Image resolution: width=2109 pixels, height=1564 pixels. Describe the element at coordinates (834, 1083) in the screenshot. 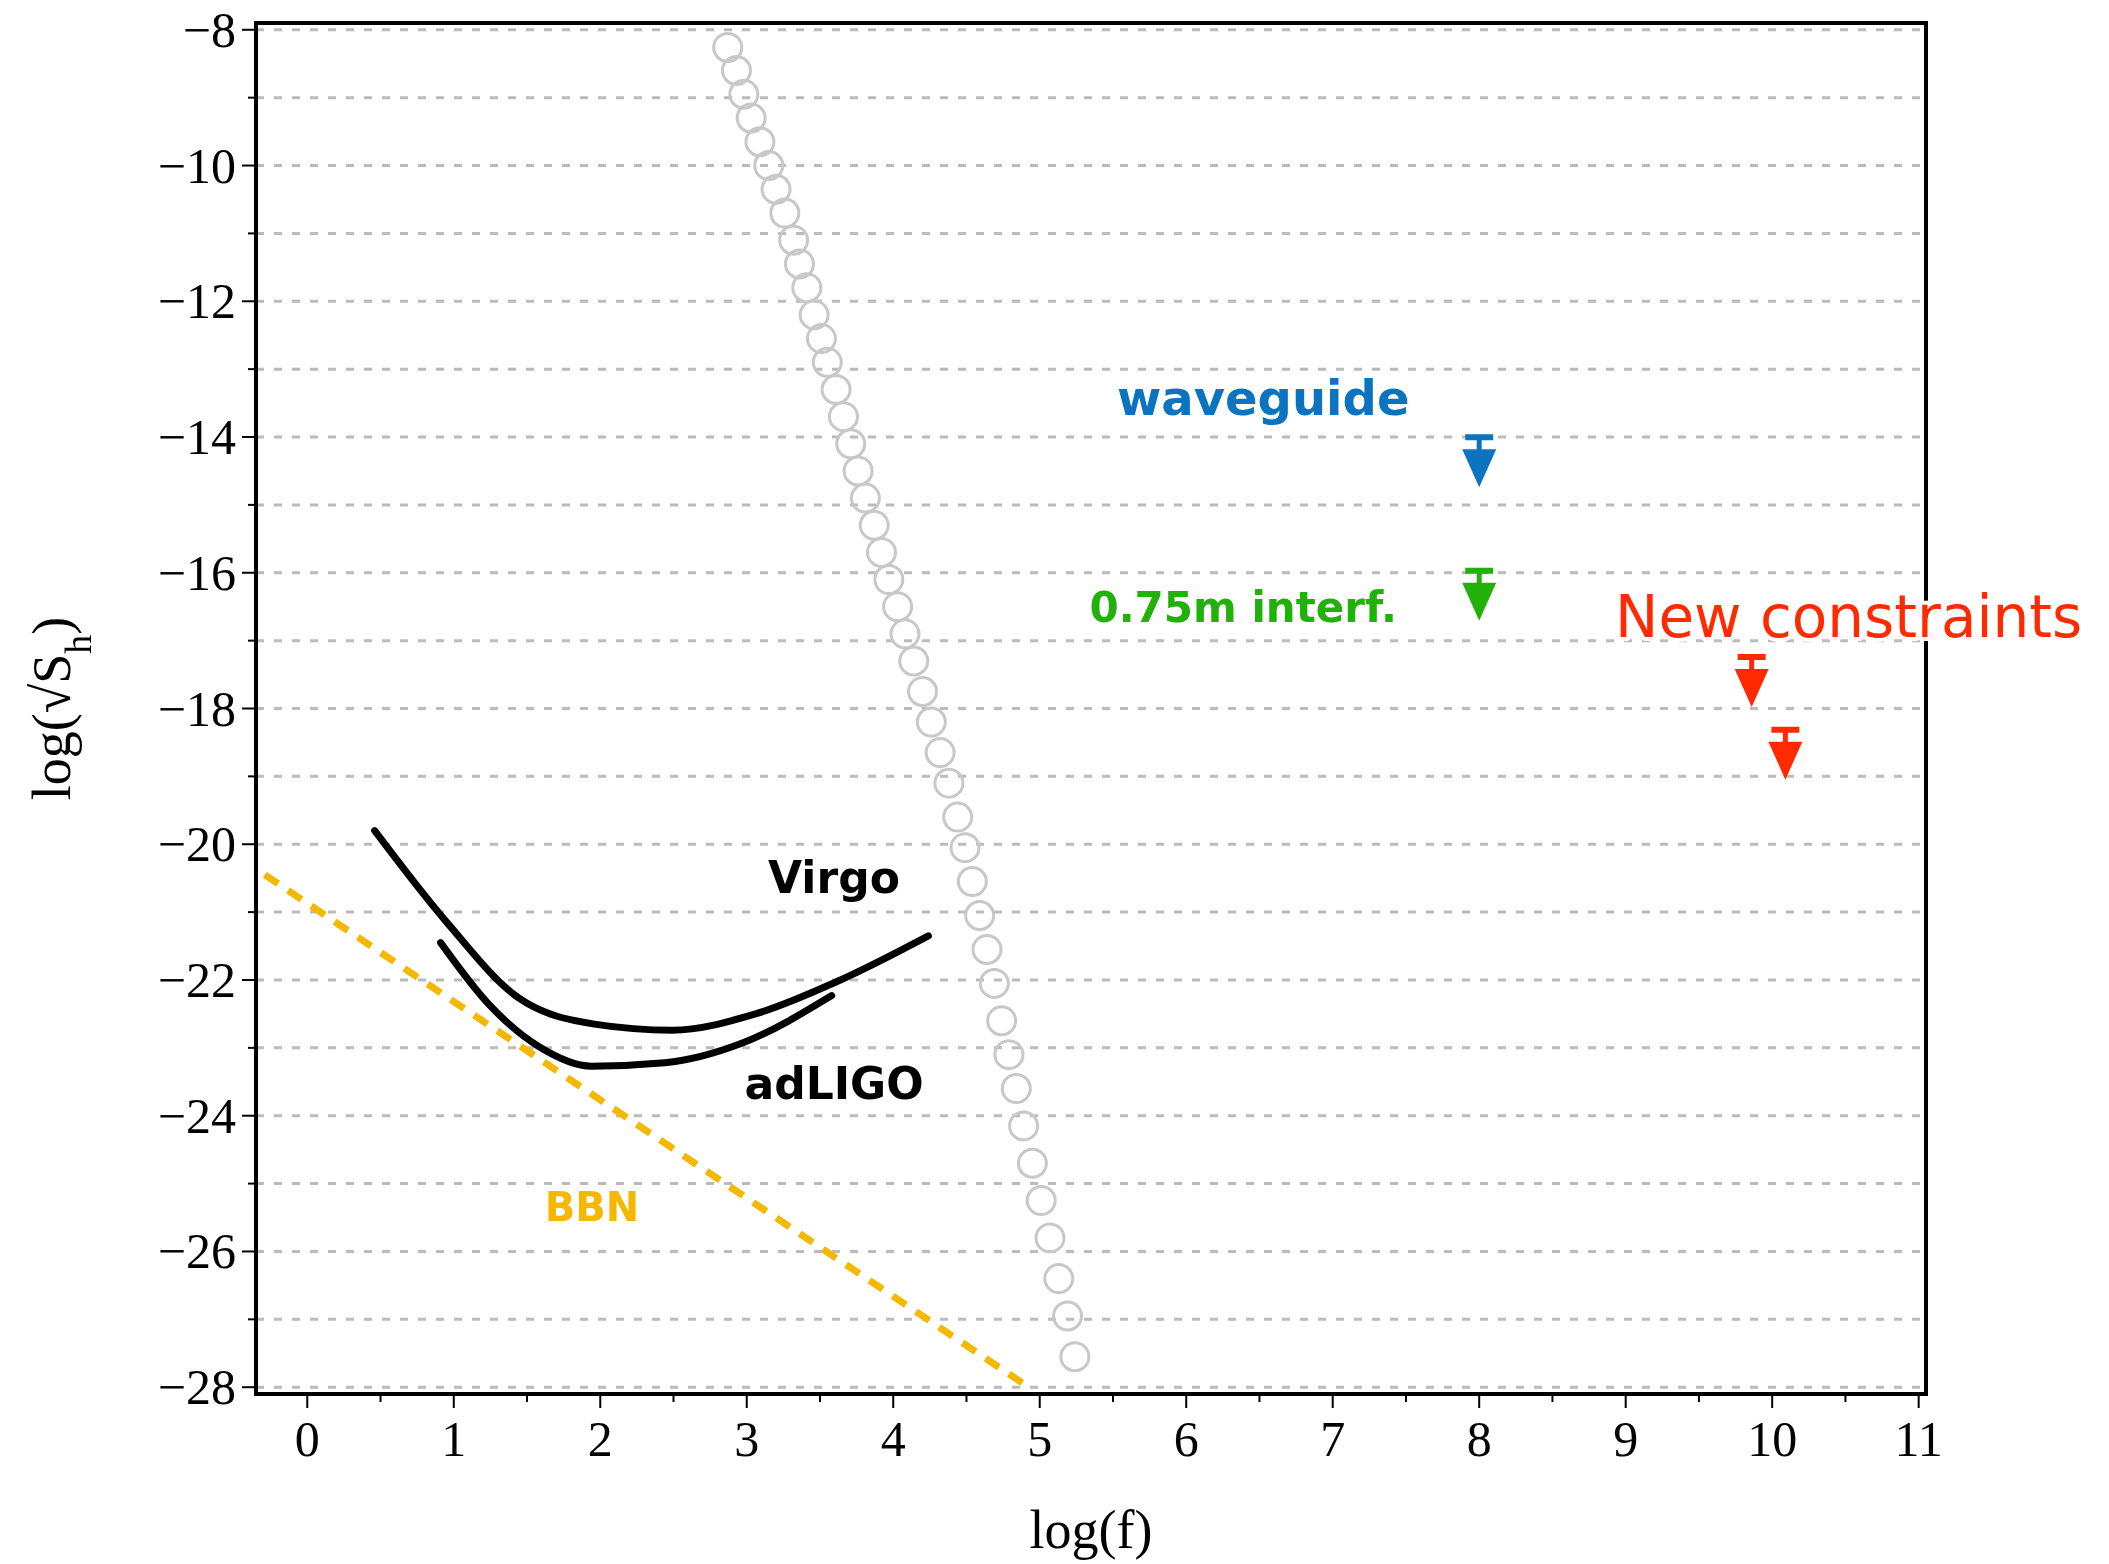

I see `series-label: adLIGO` at that location.